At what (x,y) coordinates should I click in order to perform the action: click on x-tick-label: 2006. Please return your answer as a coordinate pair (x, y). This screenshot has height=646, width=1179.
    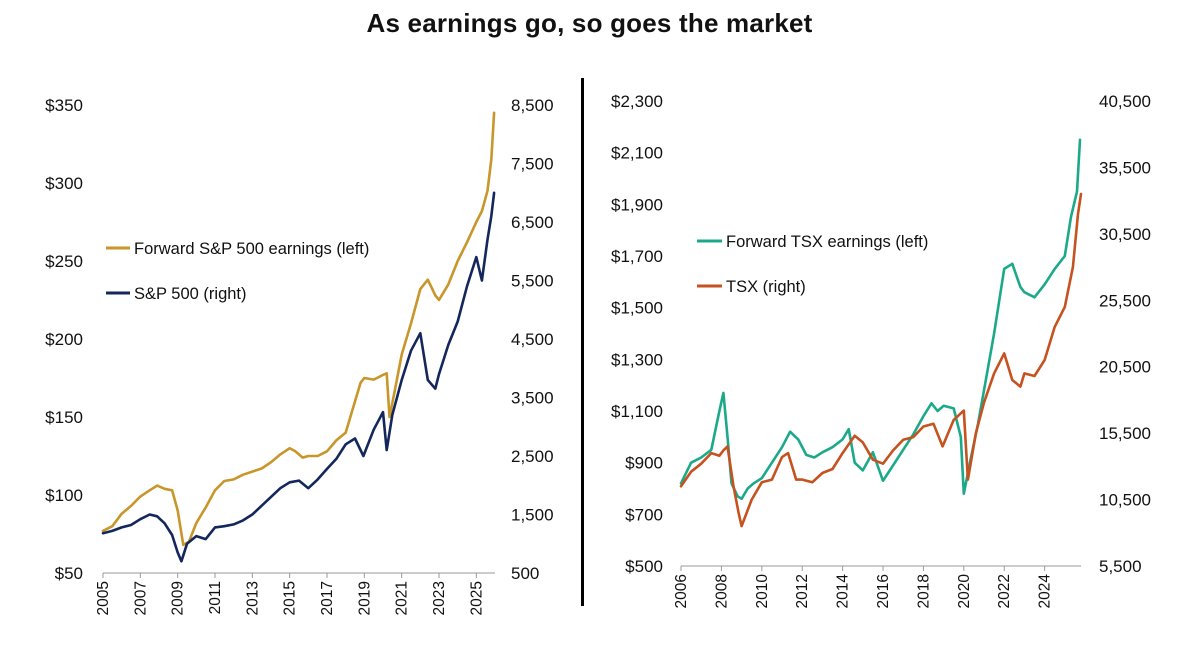
    Looking at the image, I should click on (681, 591).